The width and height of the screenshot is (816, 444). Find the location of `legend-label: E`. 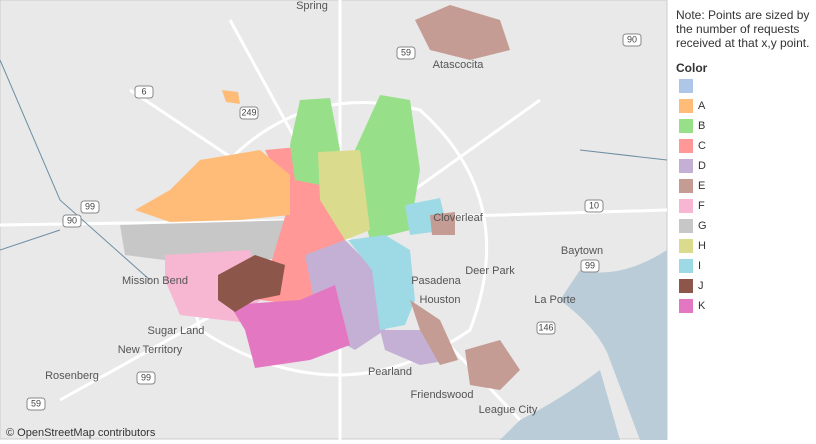

legend-label: E is located at coordinates (702, 186).